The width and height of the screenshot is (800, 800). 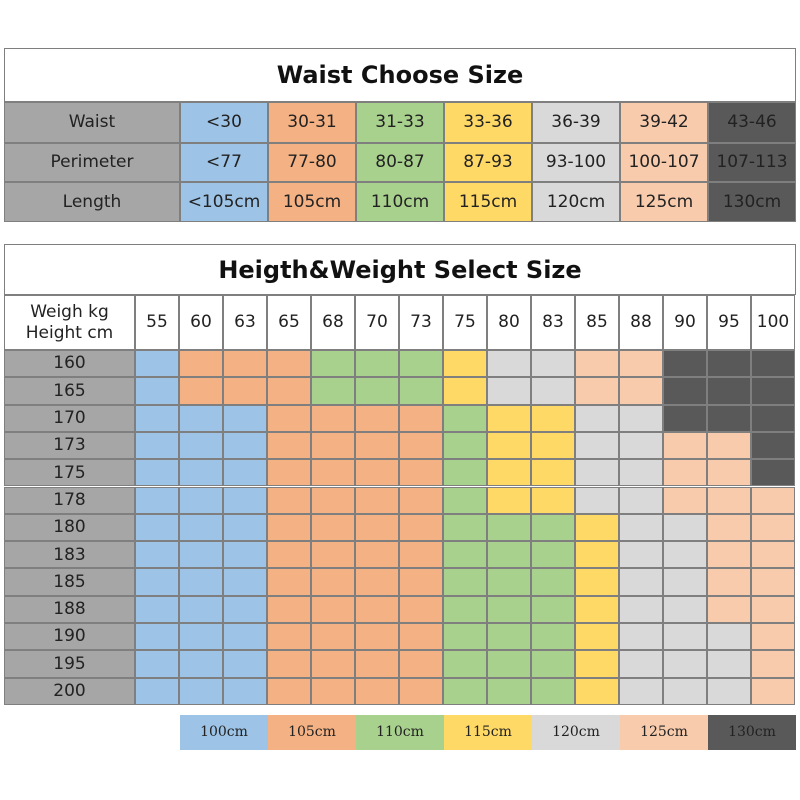 I want to click on height-label: 200, so click(x=69, y=691).